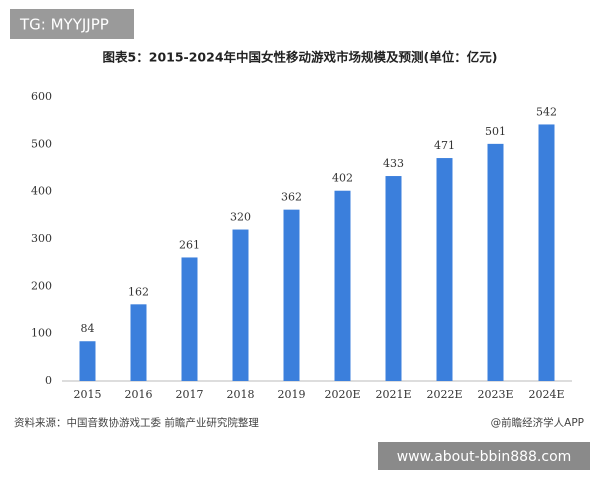 Image resolution: width=600 pixels, height=480 pixels. Describe the element at coordinates (537, 422) in the screenshot. I see `credit: @前瞻经济学人APP` at that location.